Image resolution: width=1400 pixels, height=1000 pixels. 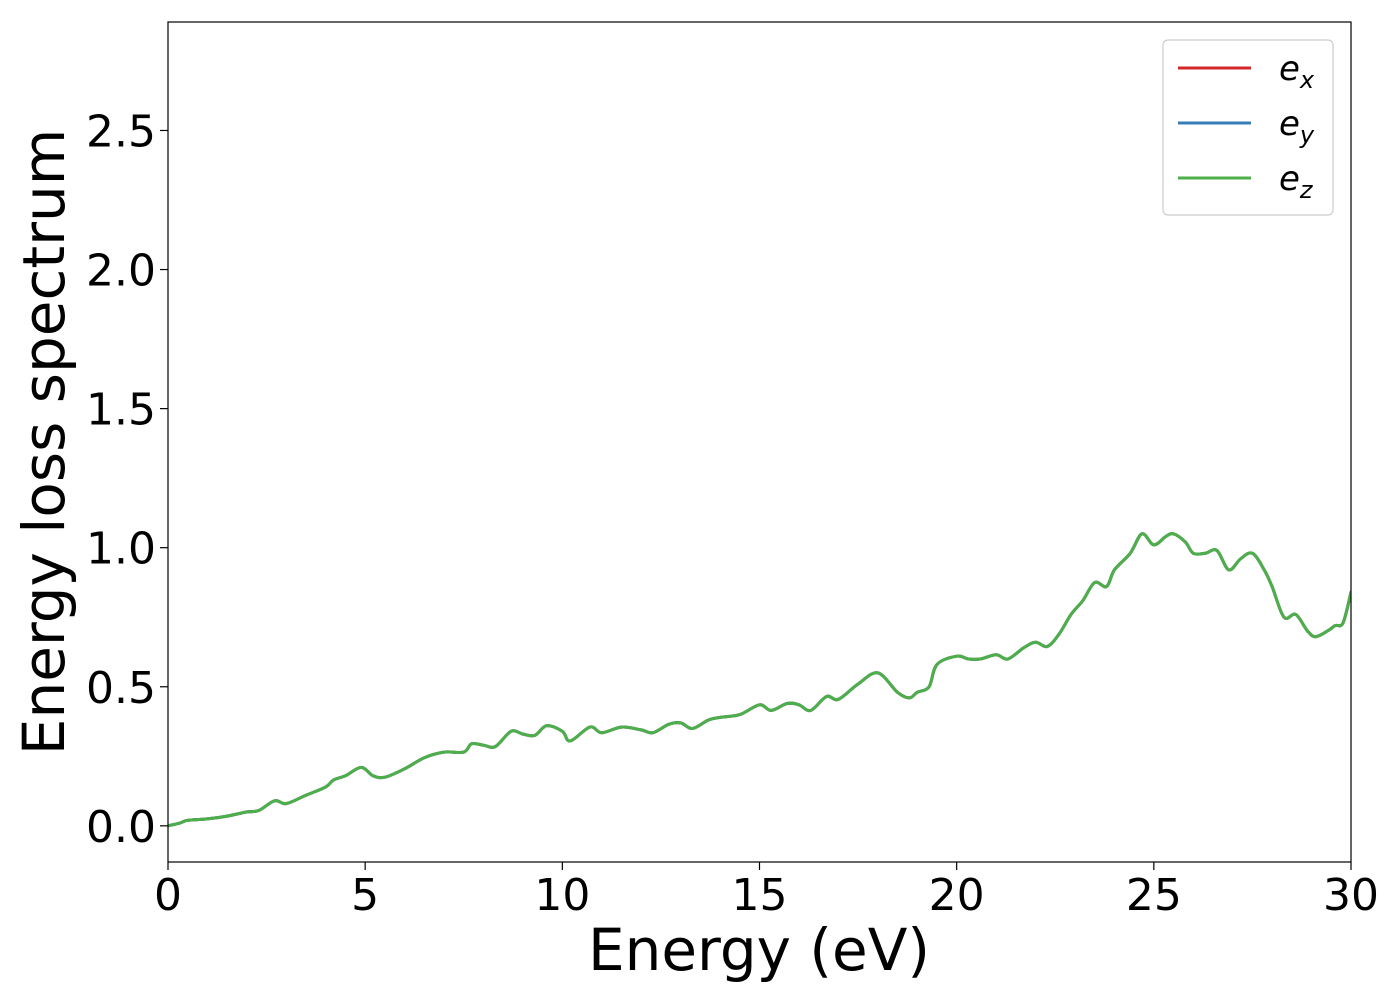 What do you see at coordinates (121, 688) in the screenshot?
I see `y-tick-label: 0.5` at bounding box center [121, 688].